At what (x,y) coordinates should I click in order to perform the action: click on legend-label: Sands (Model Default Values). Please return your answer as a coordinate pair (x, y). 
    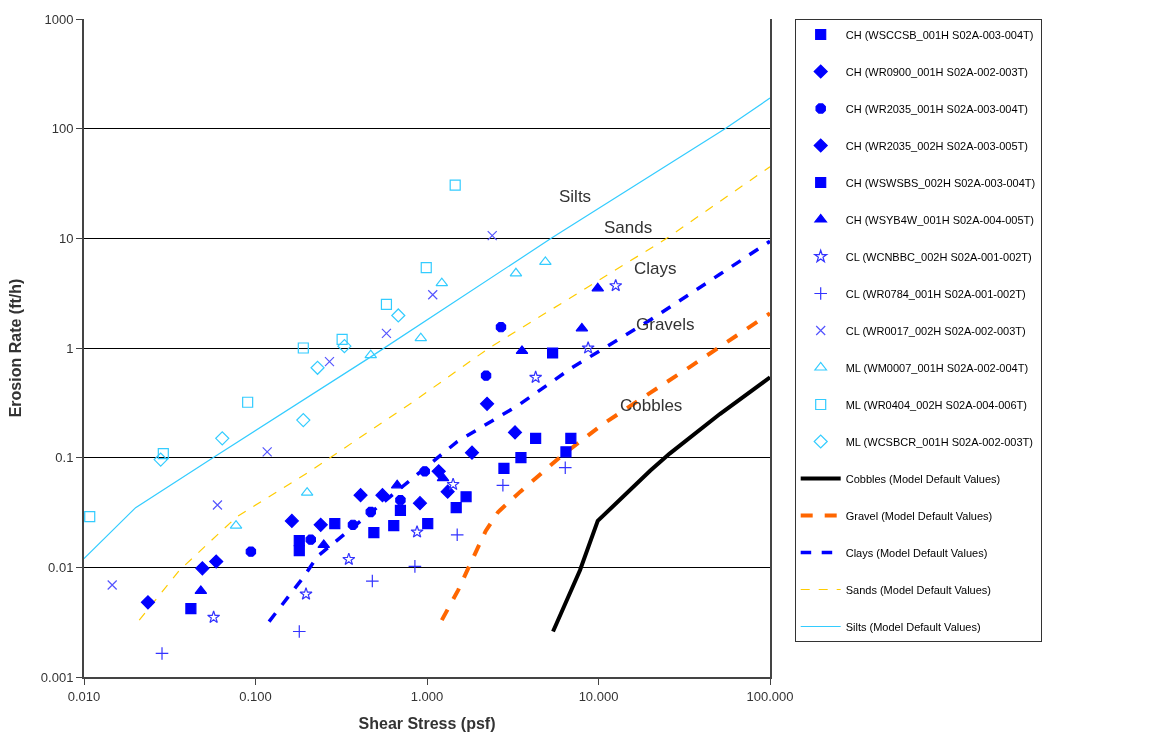
    Looking at the image, I should click on (918, 589).